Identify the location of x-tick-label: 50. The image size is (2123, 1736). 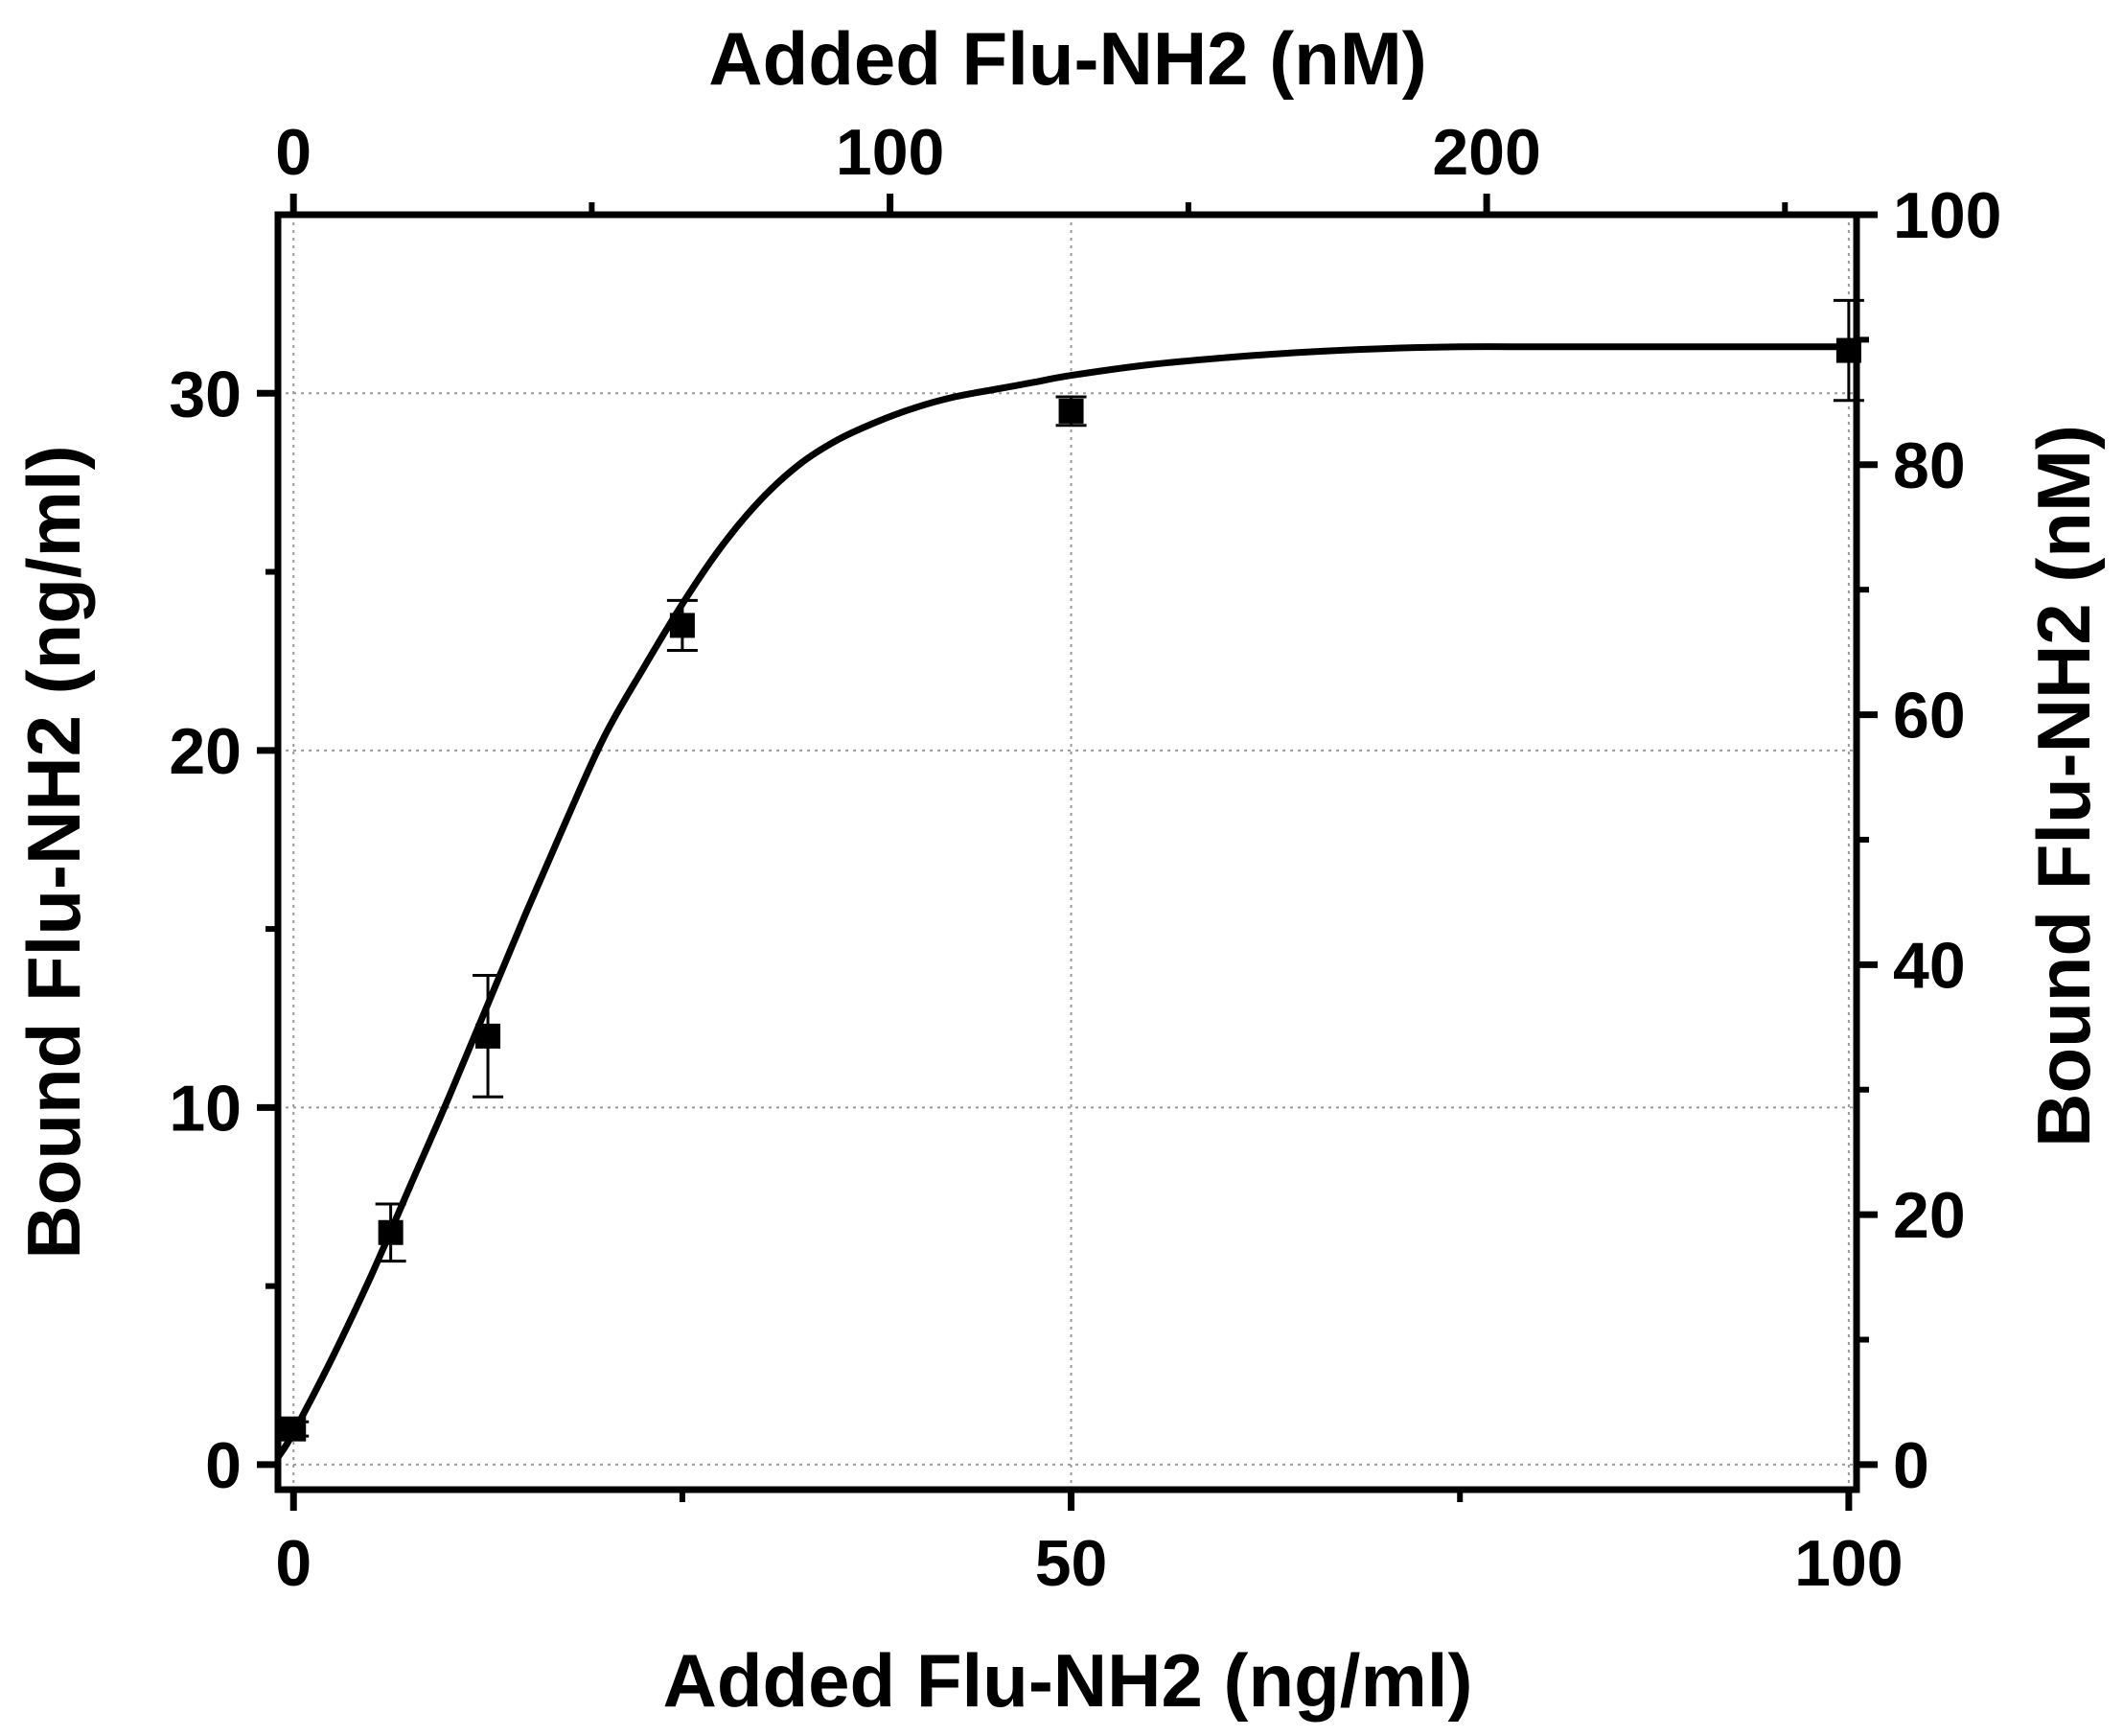
(1071, 1563).